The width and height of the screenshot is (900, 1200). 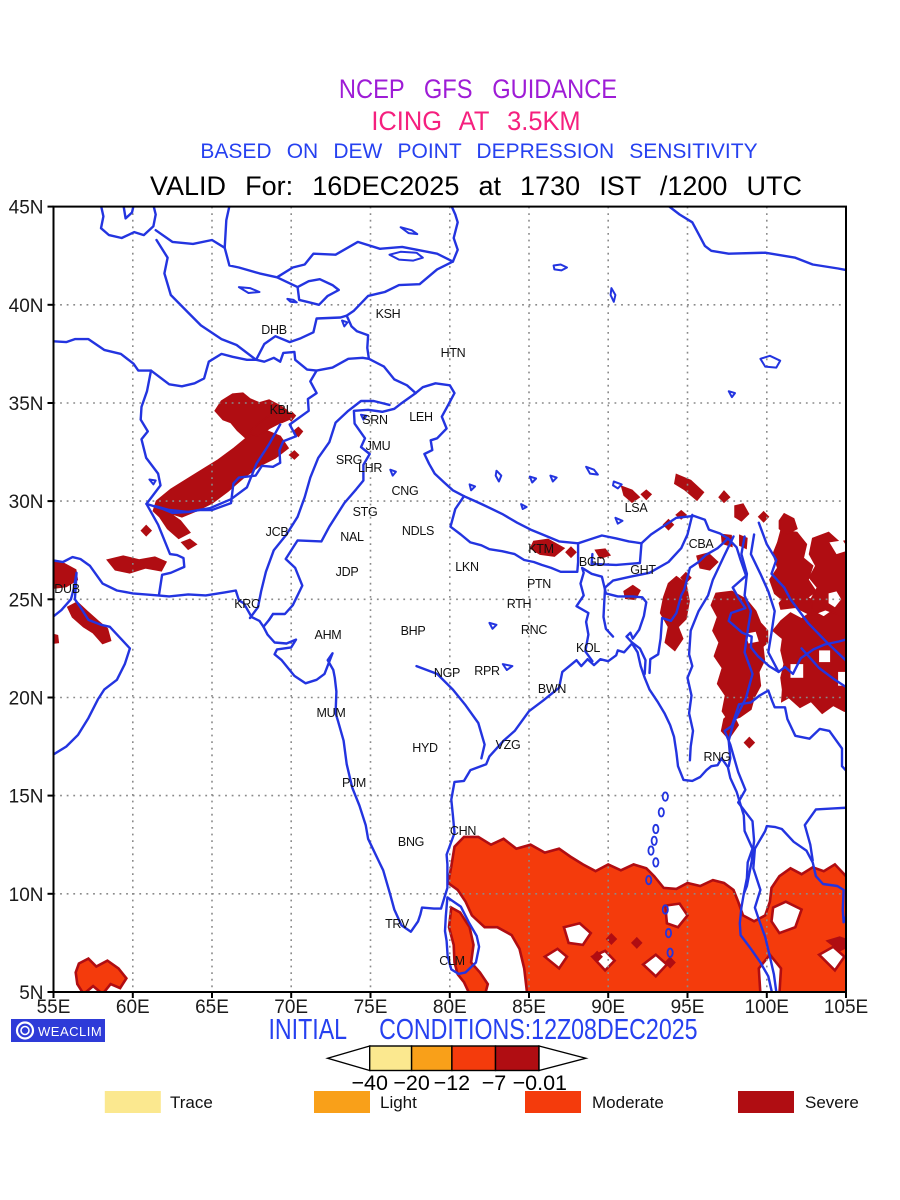 What do you see at coordinates (247, 604) in the screenshot?
I see `svg-text: KRC` at bounding box center [247, 604].